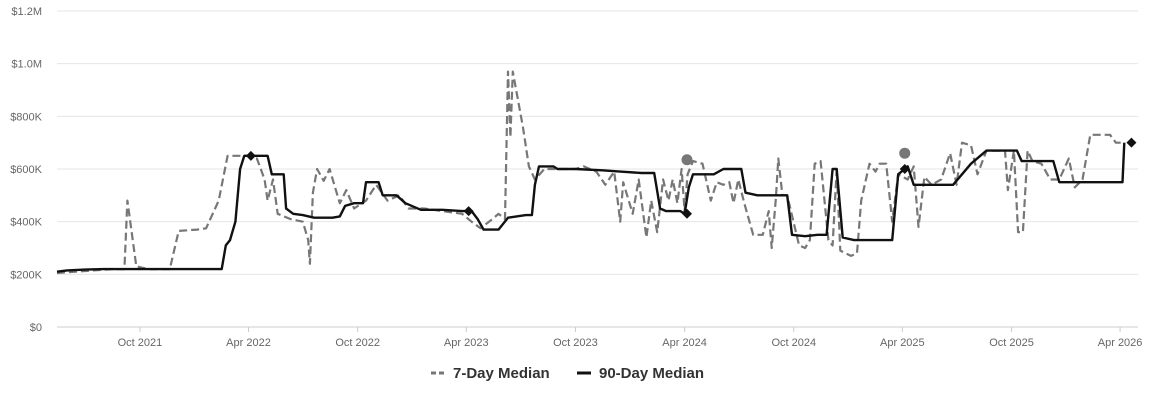 The width and height of the screenshot is (1150, 401). I want to click on legend-label: 7-Day Median, so click(501, 373).